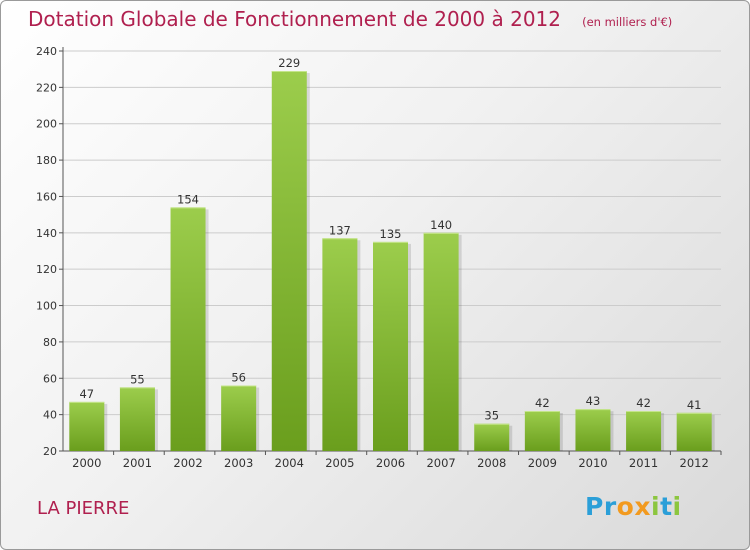  I want to click on y-tick-label: 120, so click(46, 269).